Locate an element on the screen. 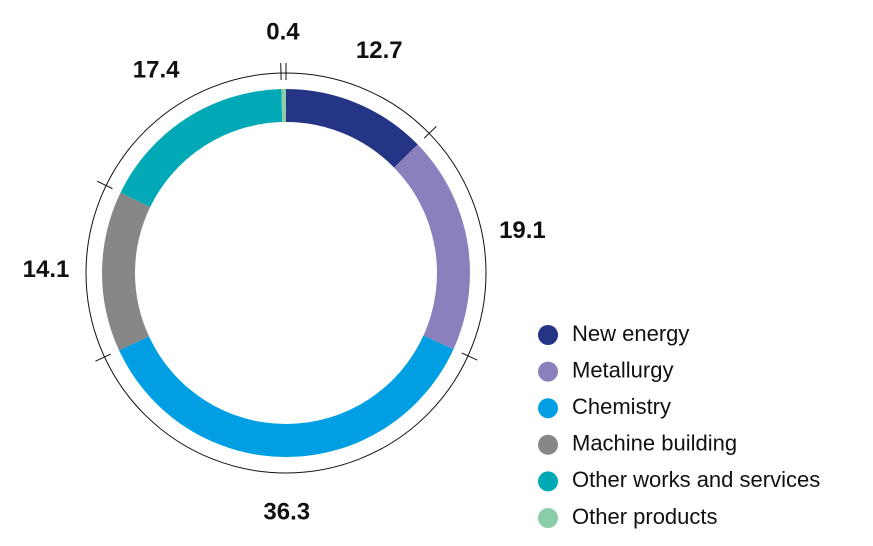 The height and width of the screenshot is (546, 873). value-label: 14.1 is located at coordinates (46, 269).